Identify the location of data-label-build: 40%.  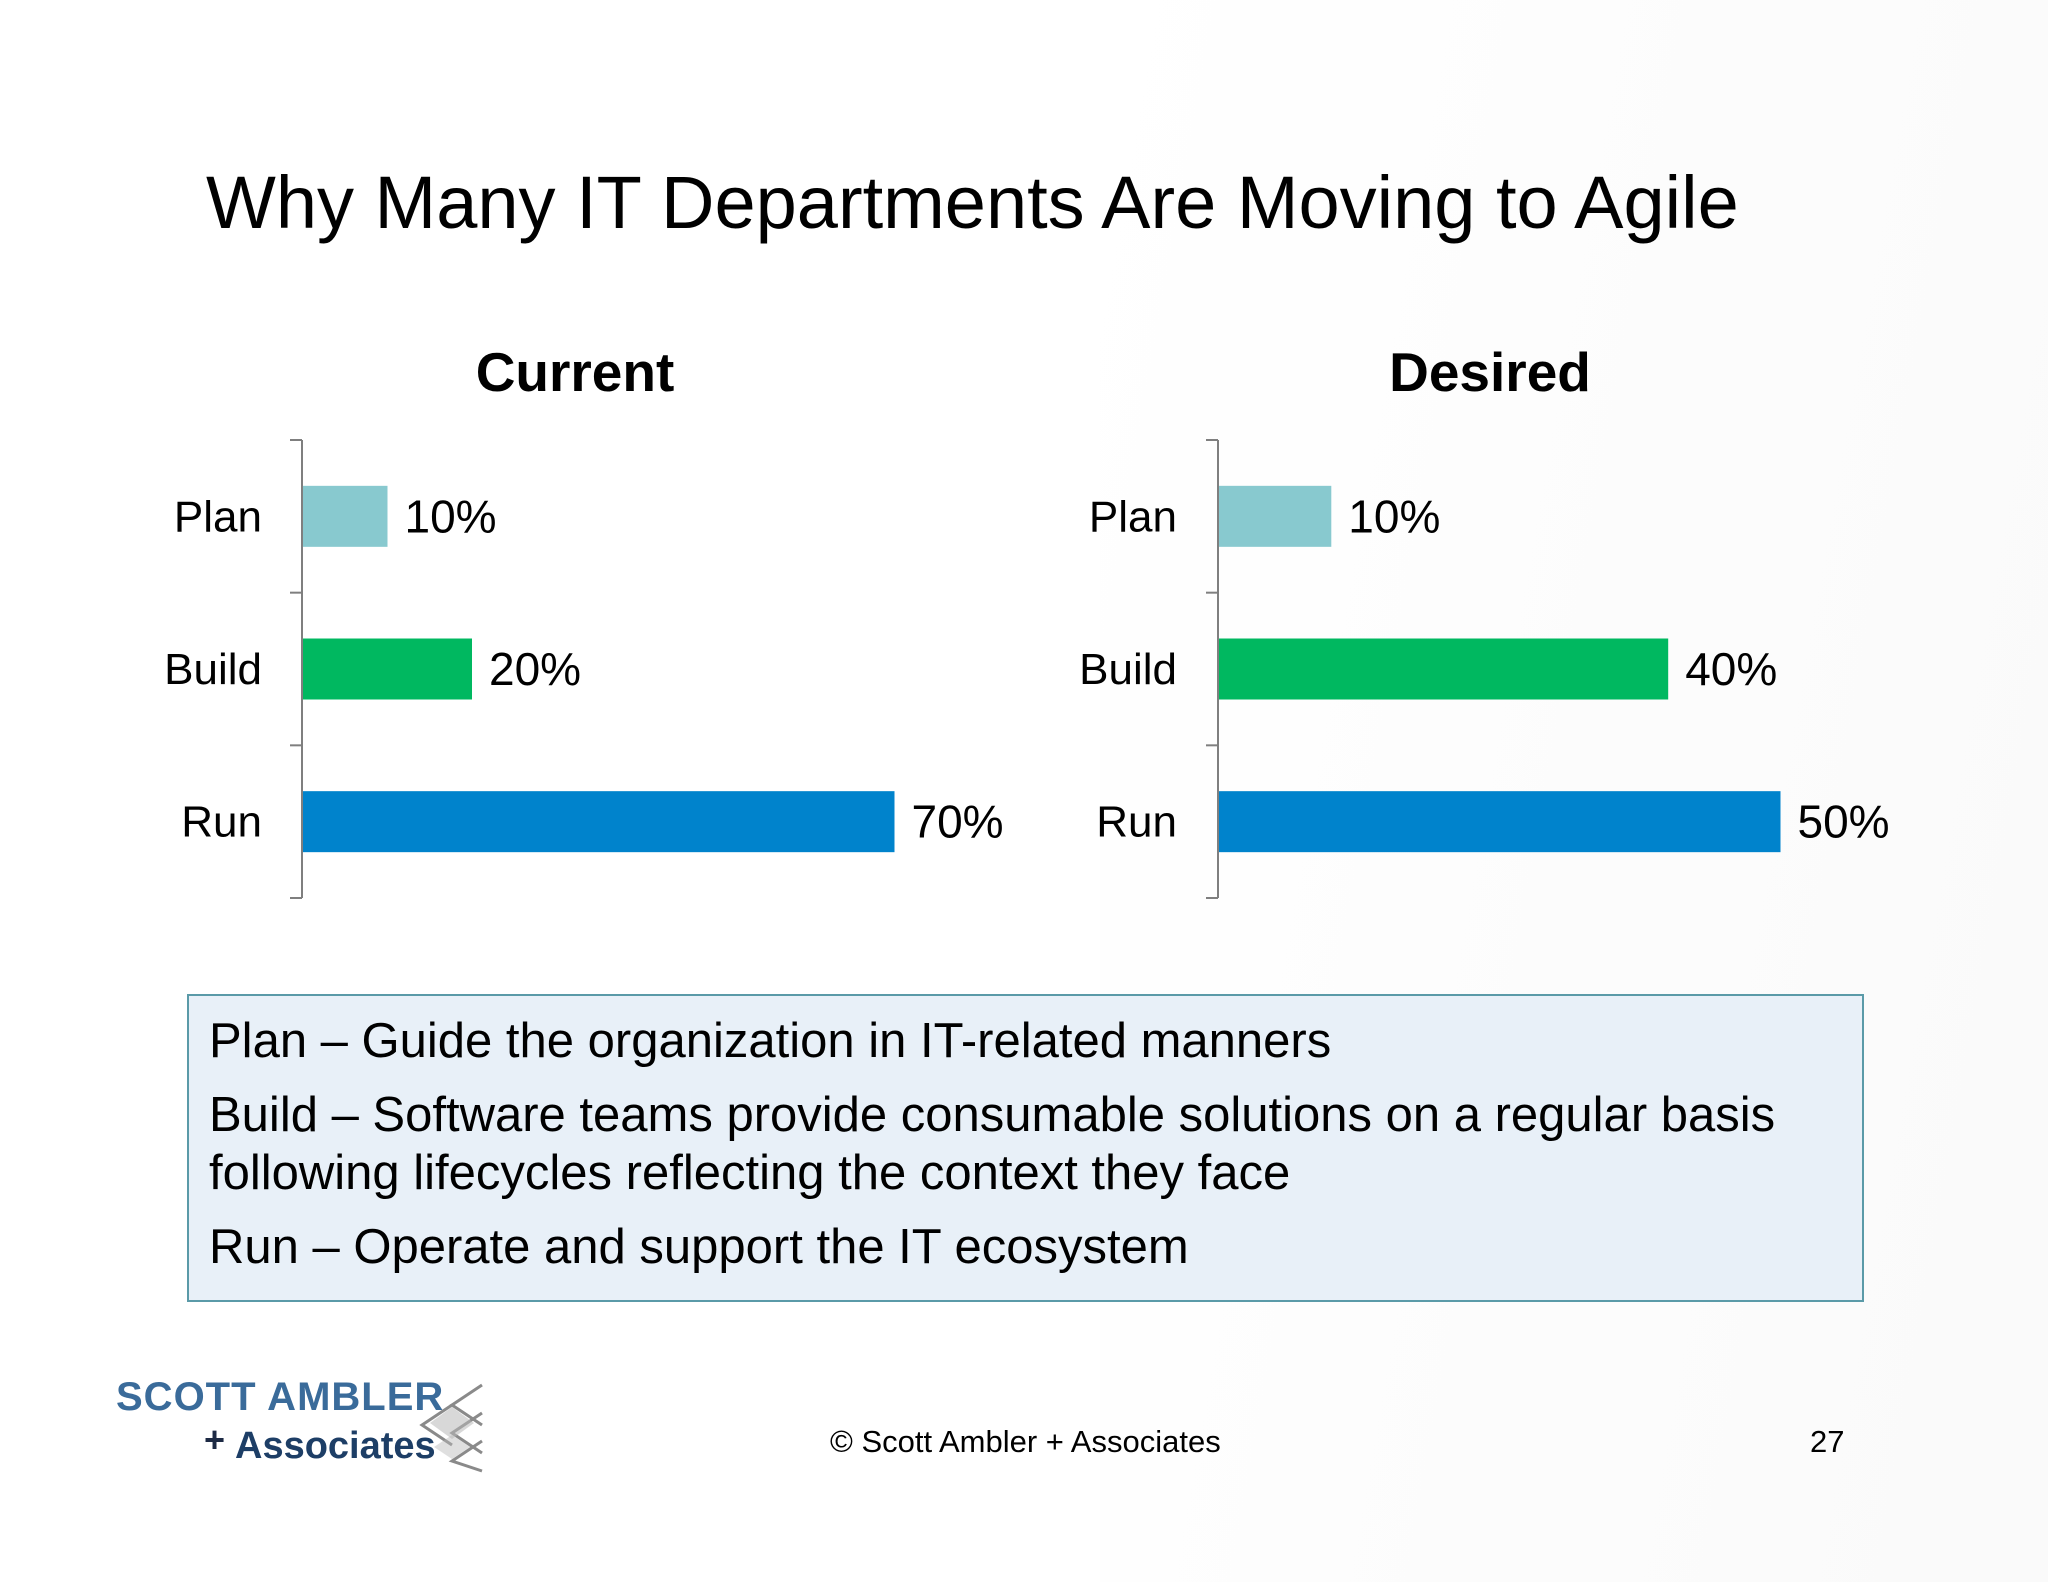
(1731, 669).